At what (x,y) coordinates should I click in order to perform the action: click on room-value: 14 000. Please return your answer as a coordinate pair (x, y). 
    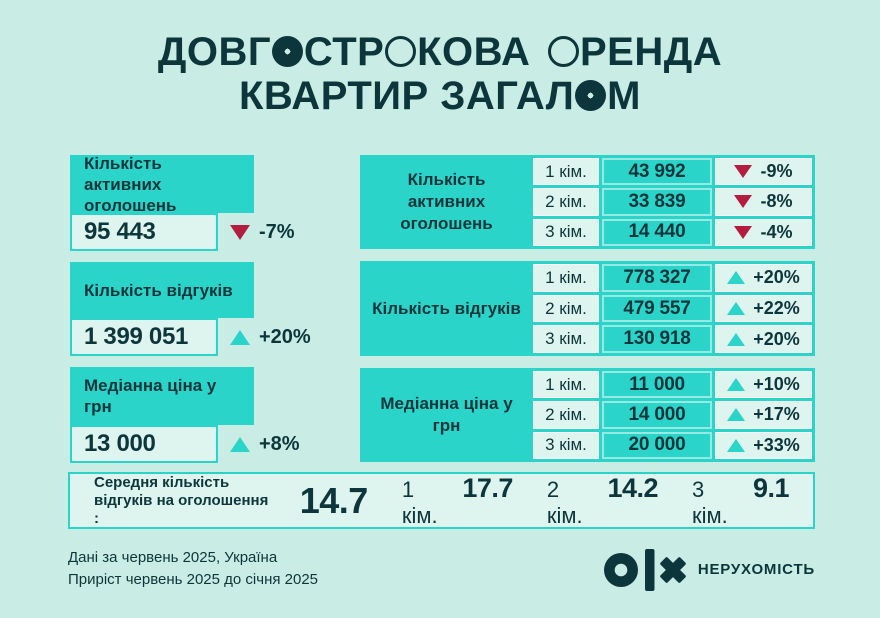
    Looking at the image, I should click on (657, 415).